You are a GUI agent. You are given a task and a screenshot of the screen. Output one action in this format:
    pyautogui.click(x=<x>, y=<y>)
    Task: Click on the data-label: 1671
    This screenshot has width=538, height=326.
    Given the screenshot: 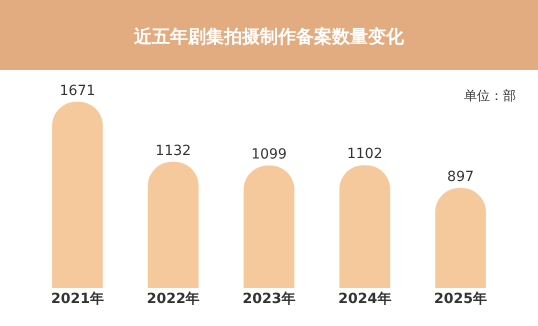 What is the action you would take?
    pyautogui.click(x=78, y=90)
    